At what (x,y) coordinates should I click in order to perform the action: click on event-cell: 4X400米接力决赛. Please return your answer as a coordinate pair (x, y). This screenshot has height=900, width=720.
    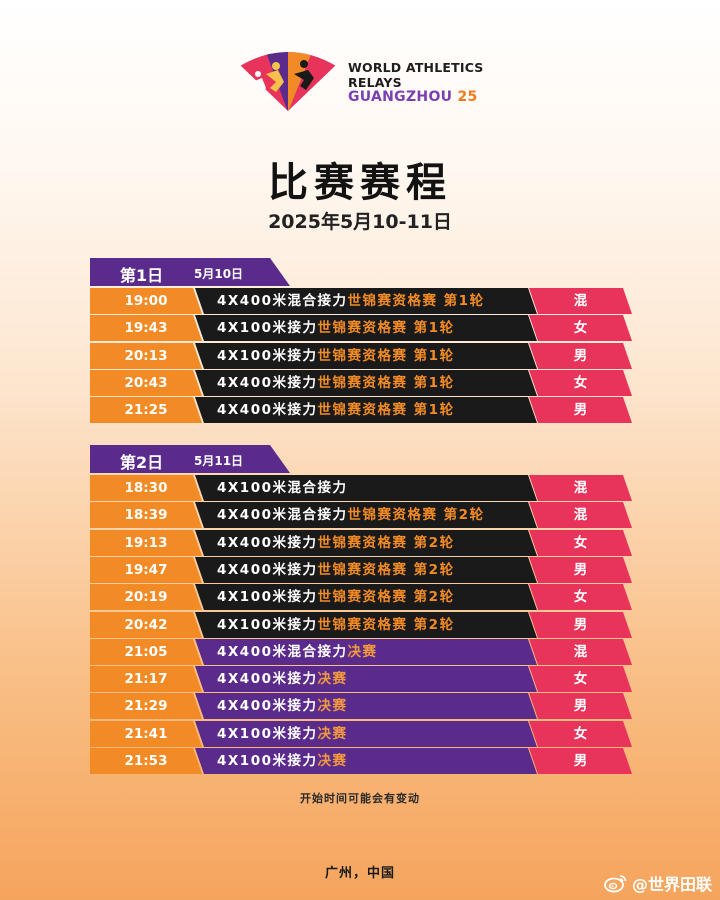
    Looking at the image, I should click on (366, 679).